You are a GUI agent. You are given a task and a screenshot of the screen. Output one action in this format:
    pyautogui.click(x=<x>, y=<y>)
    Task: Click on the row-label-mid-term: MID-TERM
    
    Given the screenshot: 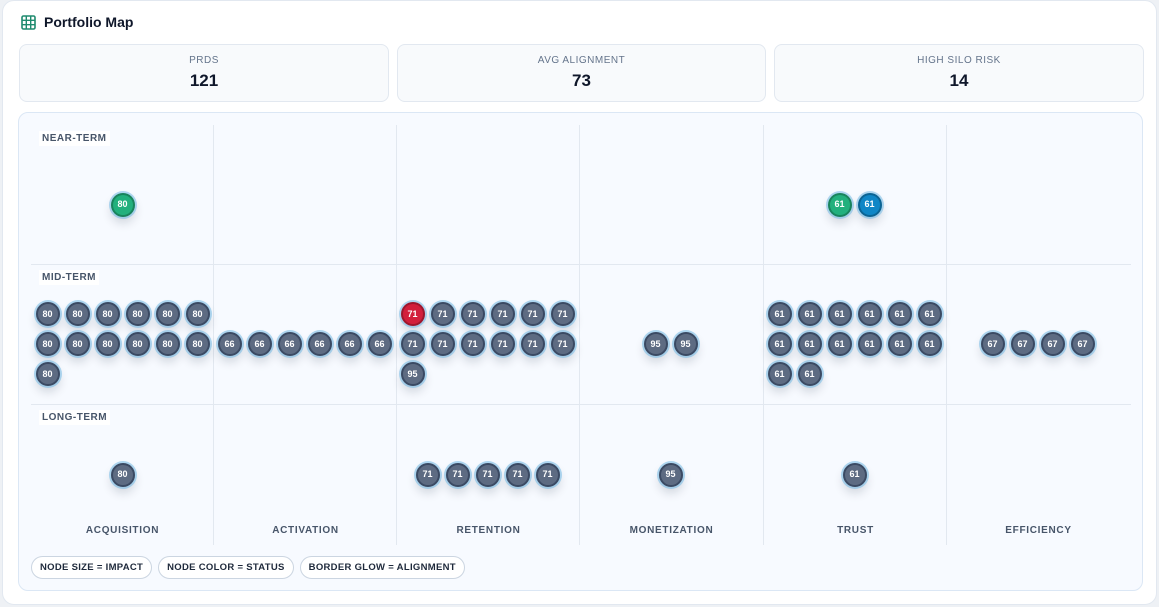 What is the action you would take?
    pyautogui.click(x=69, y=277)
    